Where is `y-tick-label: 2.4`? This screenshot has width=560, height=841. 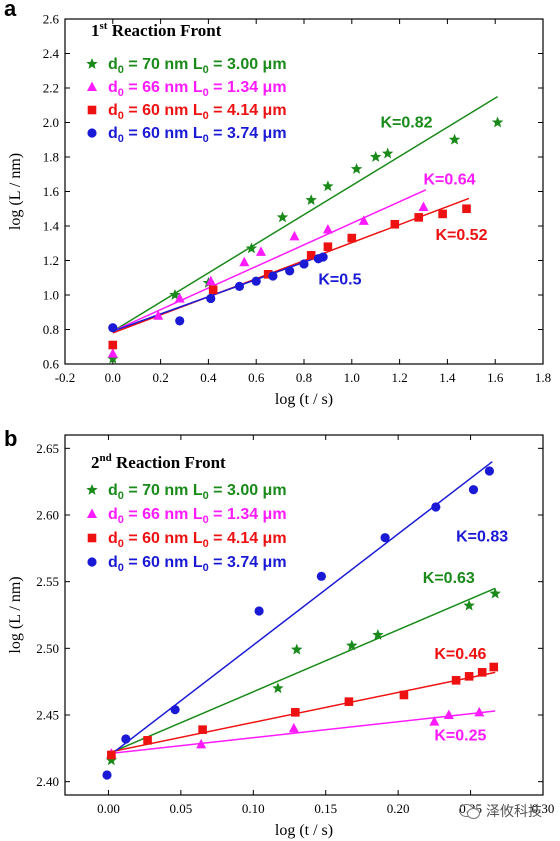 y-tick-label: 2.4 is located at coordinates (51, 53).